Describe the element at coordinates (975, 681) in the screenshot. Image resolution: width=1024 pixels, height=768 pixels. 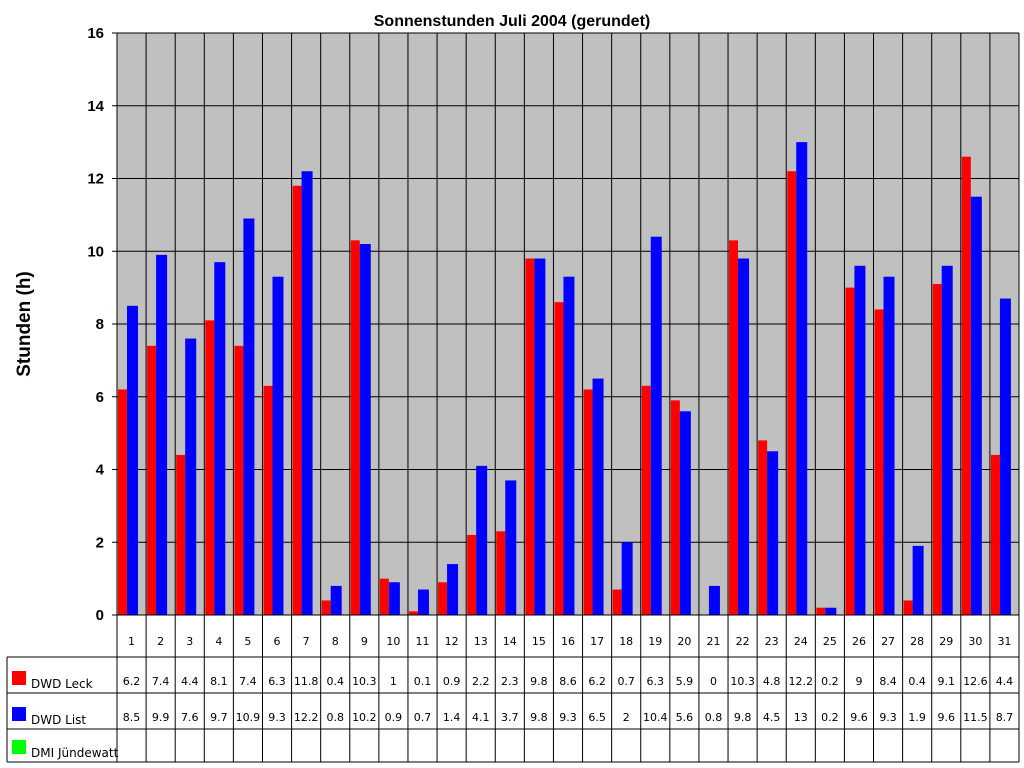
I see `table-cell-value: 12.6` at that location.